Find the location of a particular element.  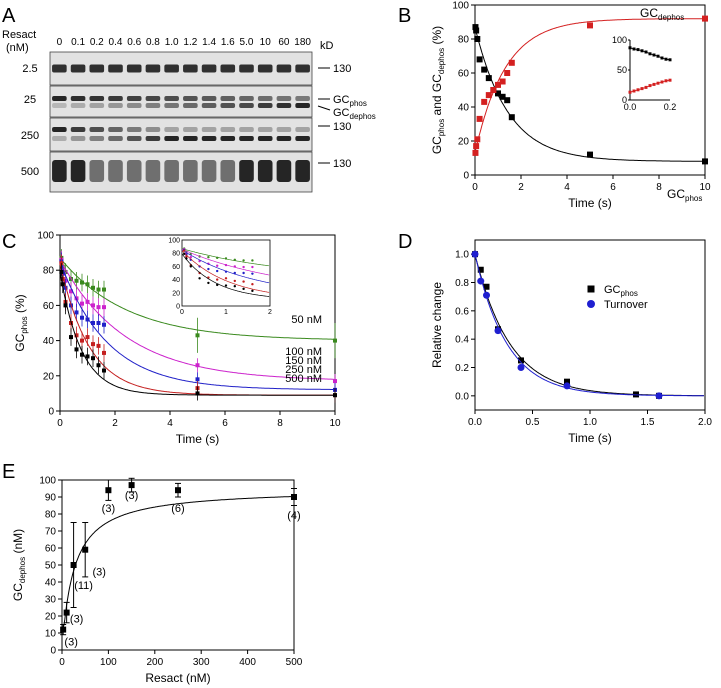

panel-label-a: A is located at coordinates (9, 16).